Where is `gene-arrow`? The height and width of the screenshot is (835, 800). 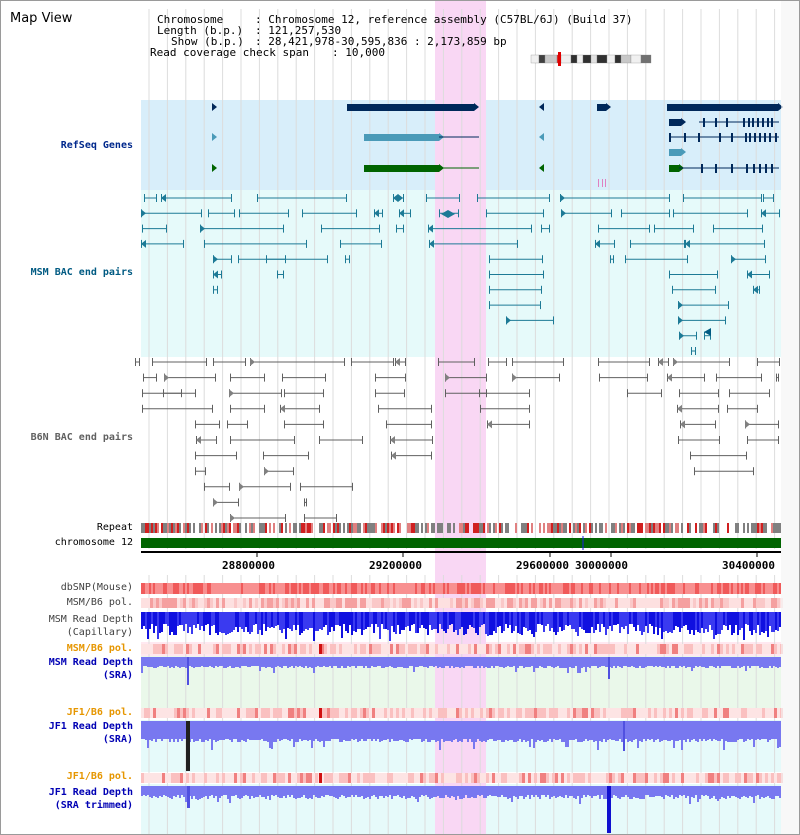 gene-arrow is located at coordinates (780, 107).